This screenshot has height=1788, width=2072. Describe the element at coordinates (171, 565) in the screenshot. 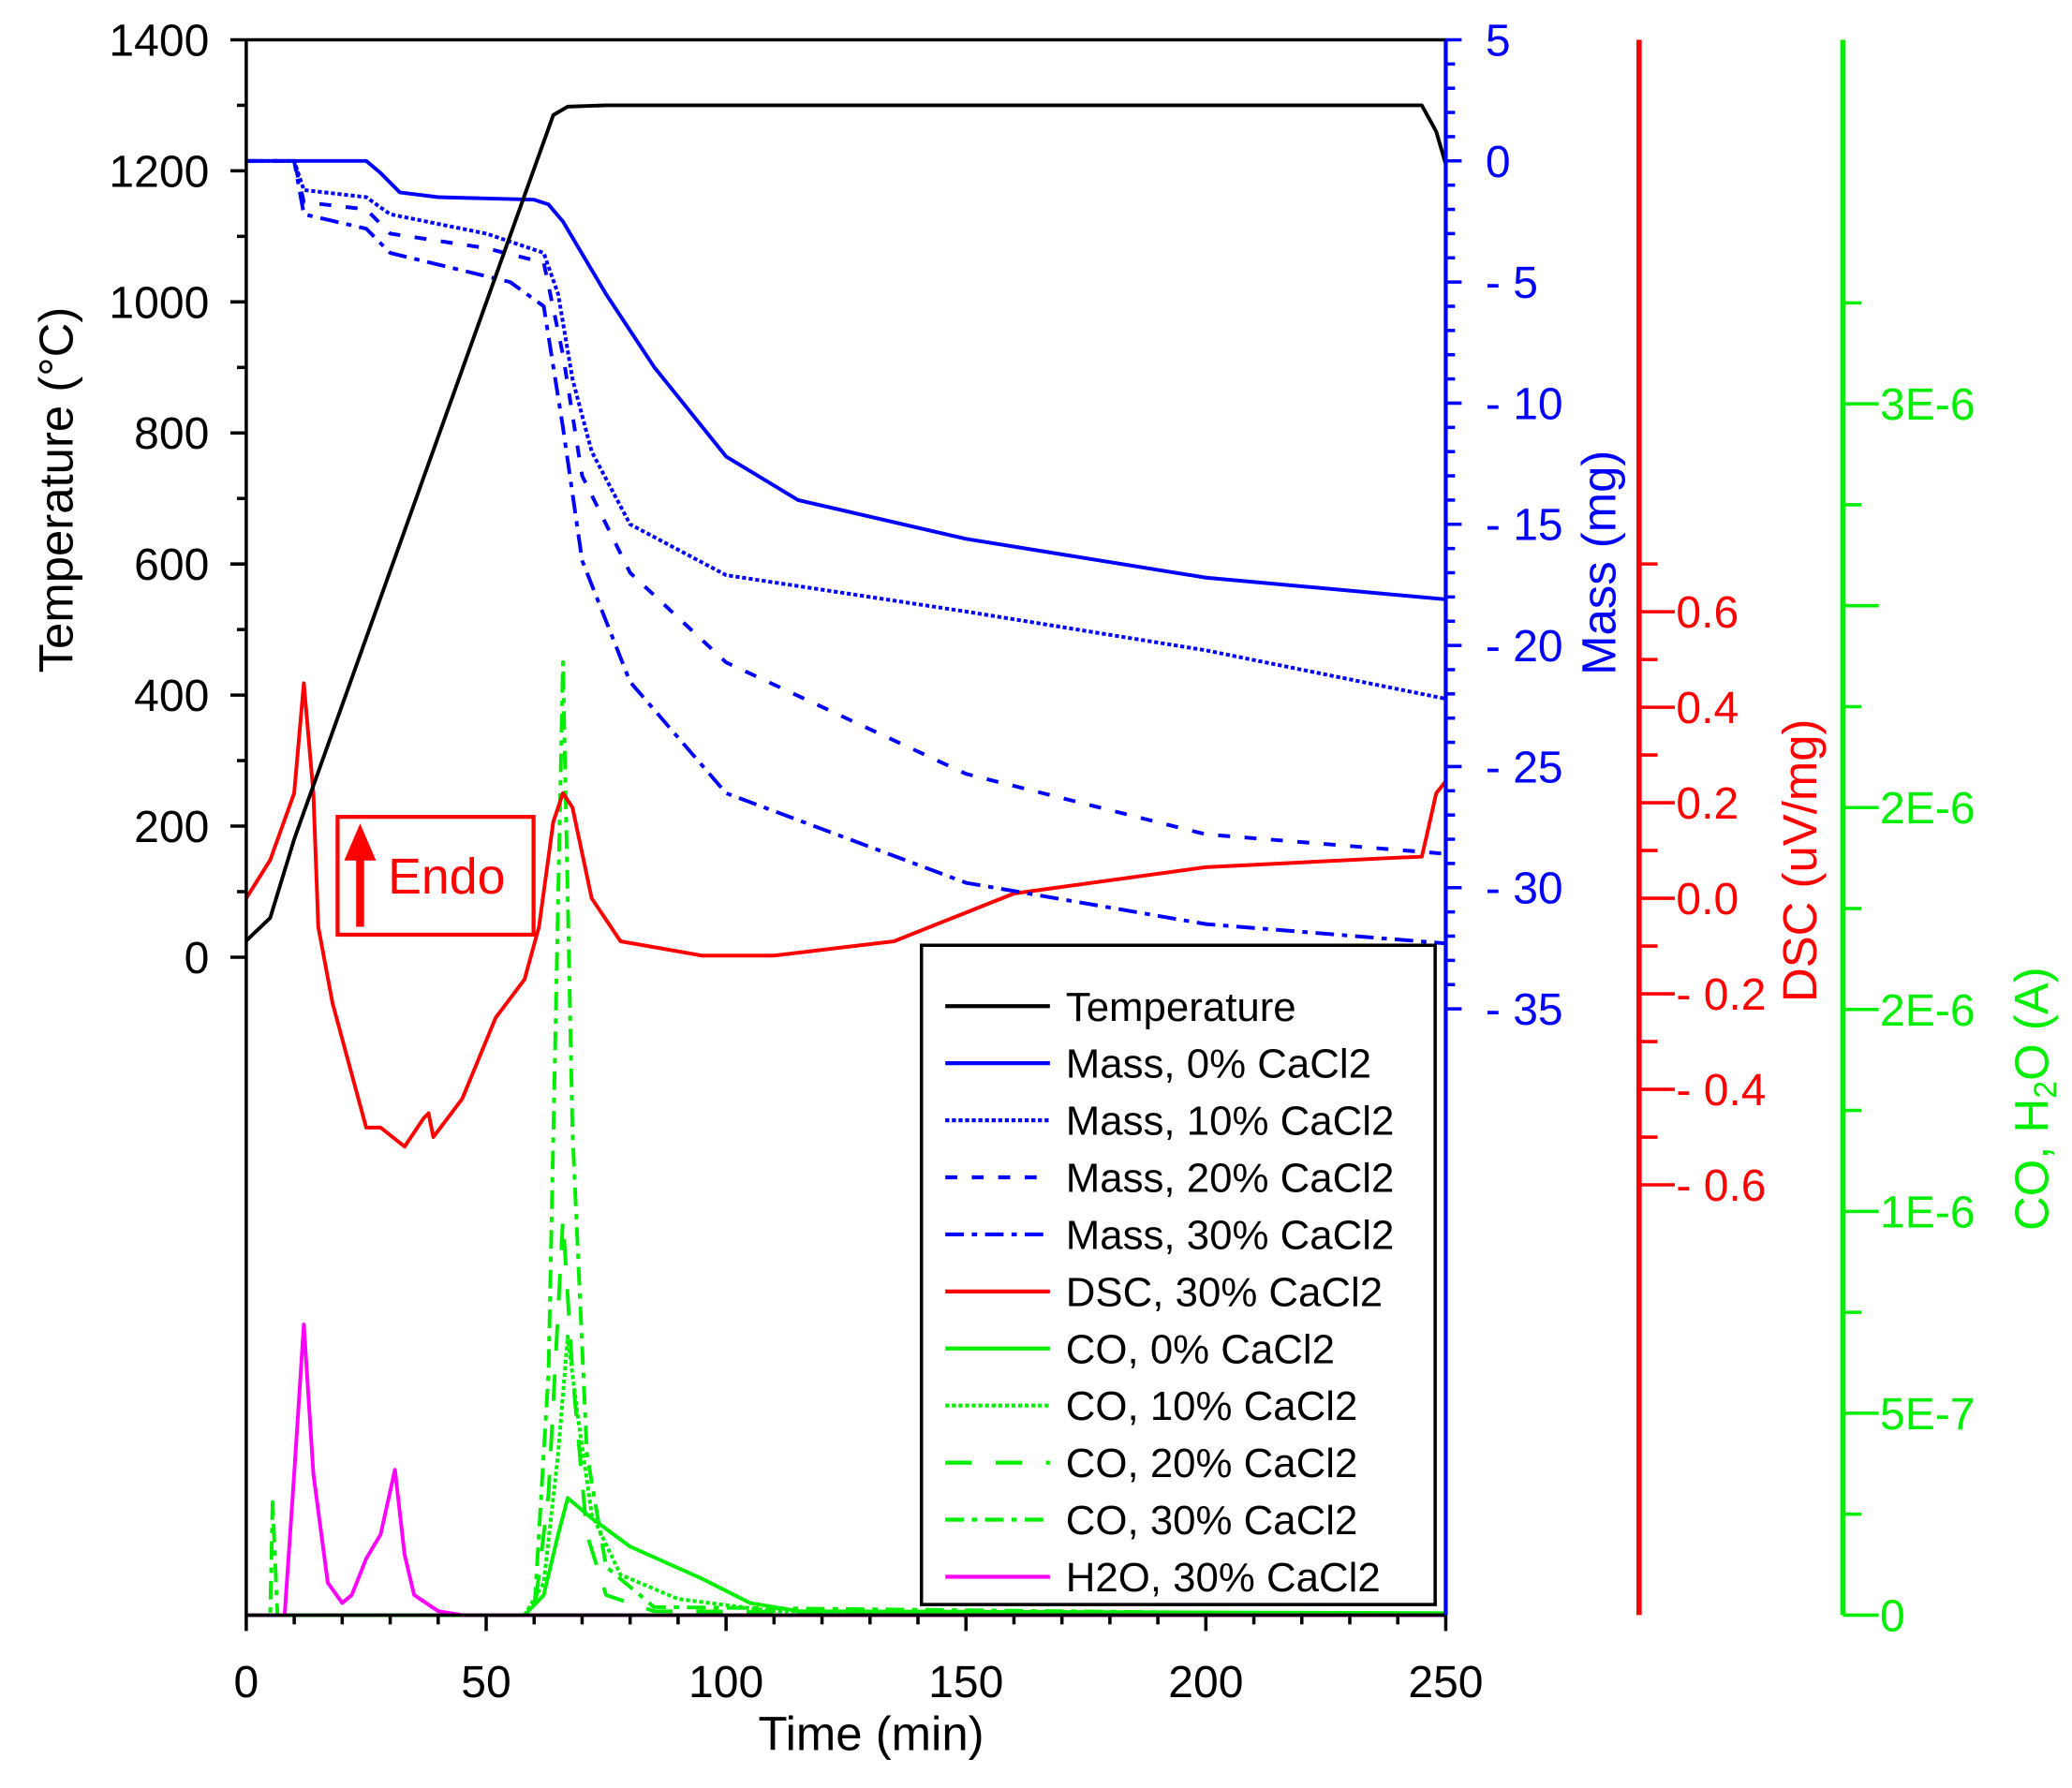

I see `temperature-tick-label: 600` at that location.